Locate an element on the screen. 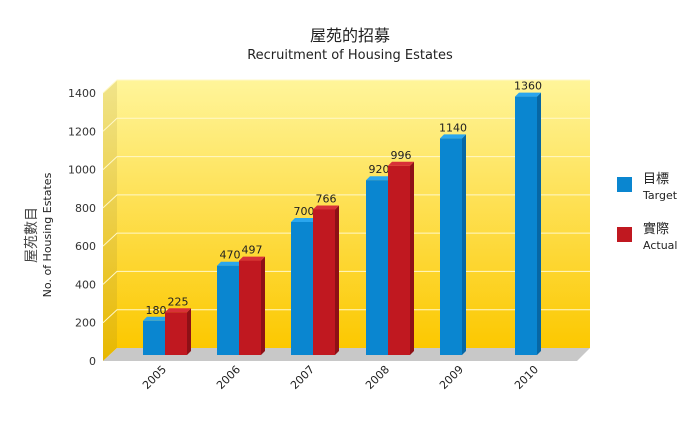 The width and height of the screenshot is (700, 428). data-label: 497 is located at coordinates (252, 250).